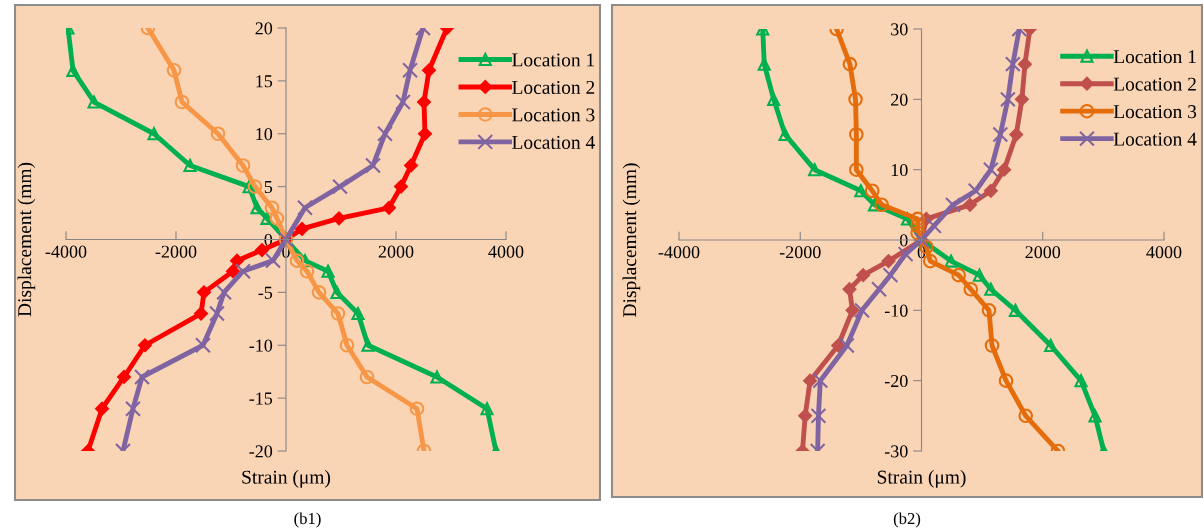 Image resolution: width=1204 pixels, height=531 pixels. Describe the element at coordinates (907, 520) in the screenshot. I see `text: (b2)` at that location.